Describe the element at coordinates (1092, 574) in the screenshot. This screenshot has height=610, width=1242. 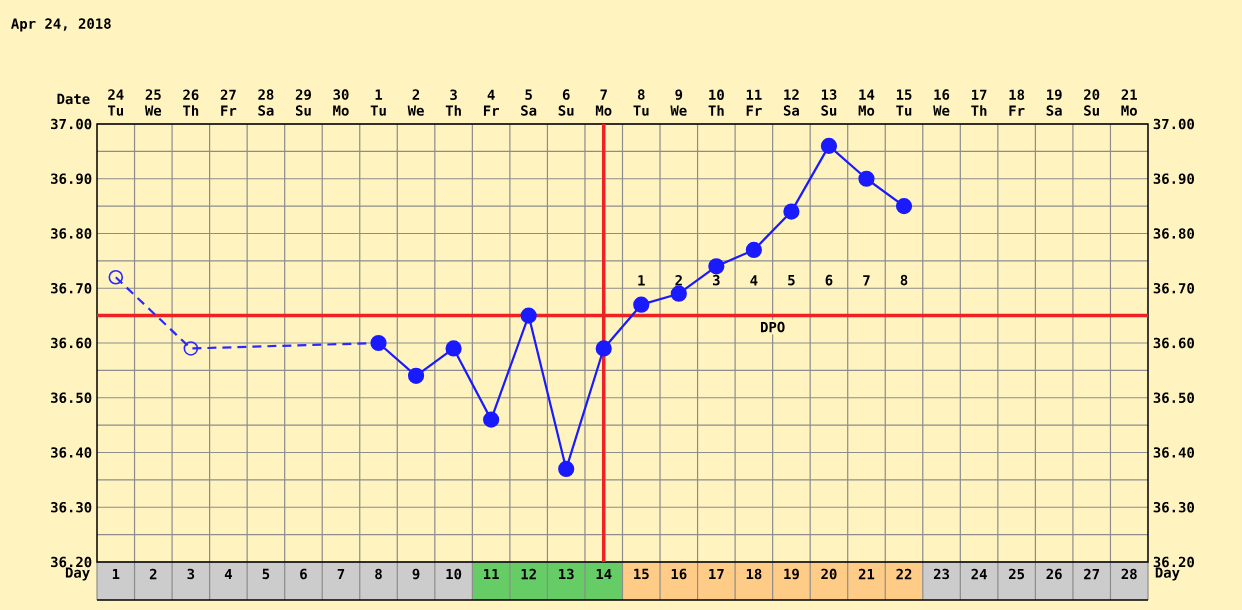
I see `x-tick-label: 27` at that location.